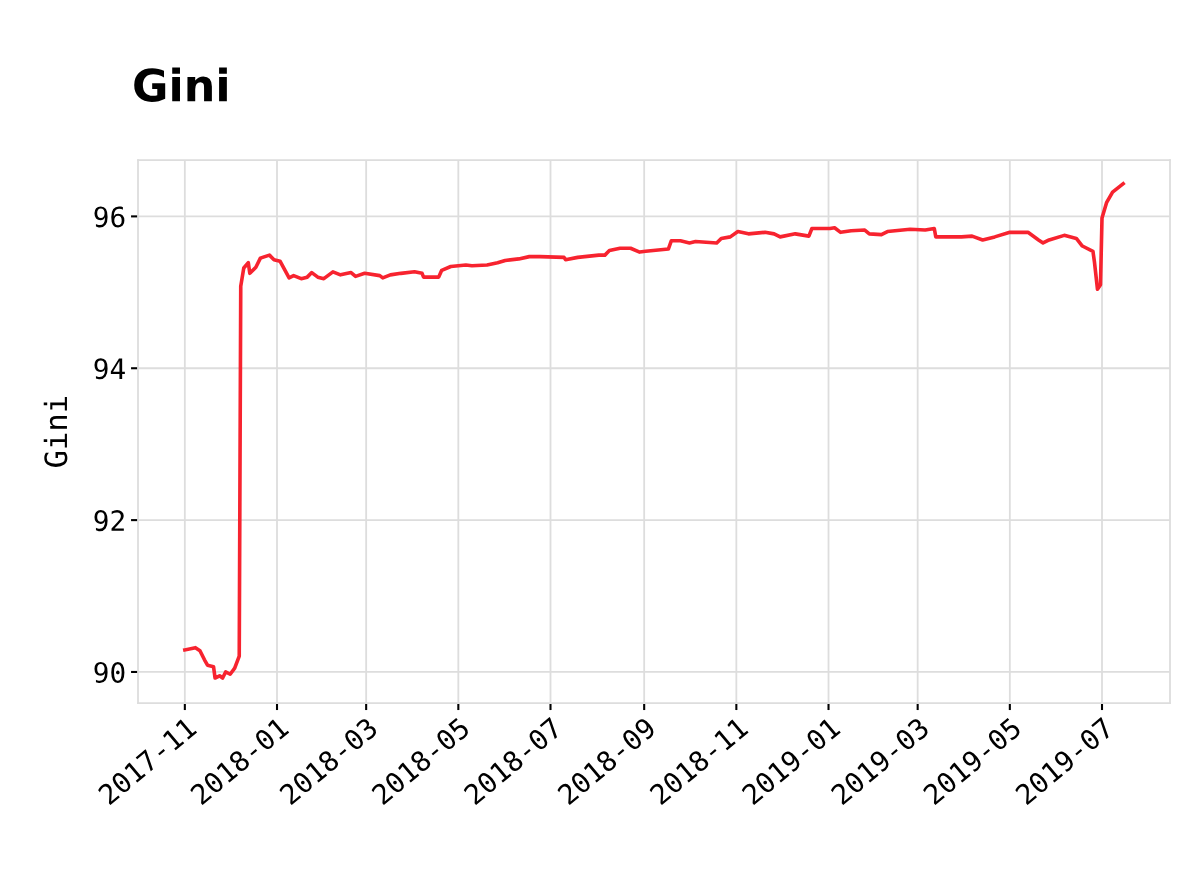  I want to click on y-tick-label: 92, so click(109, 521).